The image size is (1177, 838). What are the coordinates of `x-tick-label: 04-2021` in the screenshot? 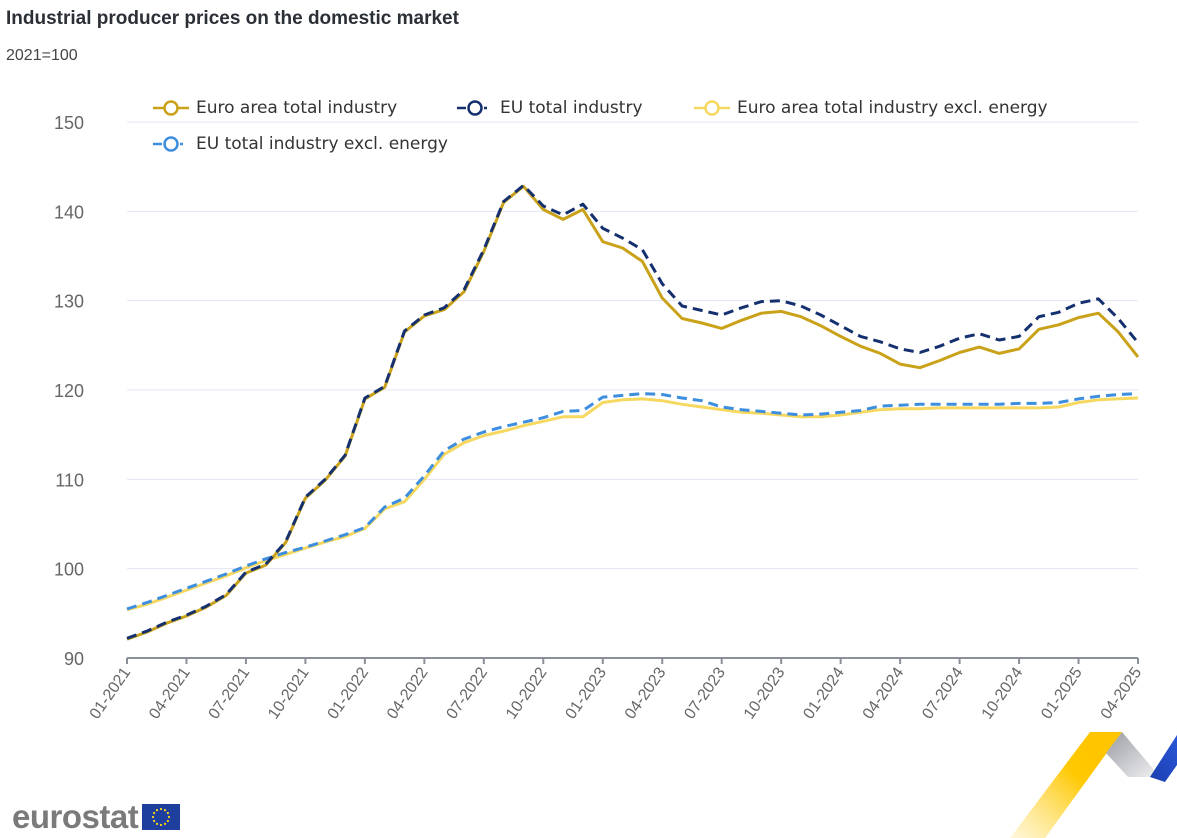 It's located at (170, 693).